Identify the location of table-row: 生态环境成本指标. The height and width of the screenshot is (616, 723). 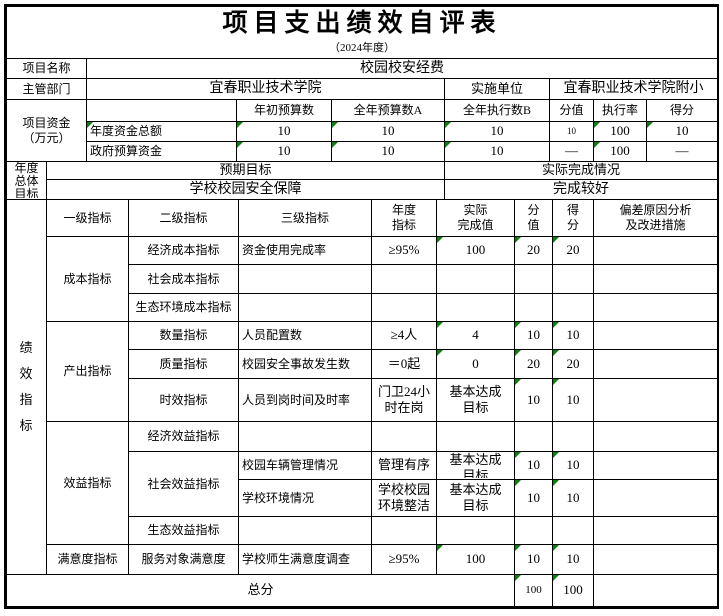
(362, 307).